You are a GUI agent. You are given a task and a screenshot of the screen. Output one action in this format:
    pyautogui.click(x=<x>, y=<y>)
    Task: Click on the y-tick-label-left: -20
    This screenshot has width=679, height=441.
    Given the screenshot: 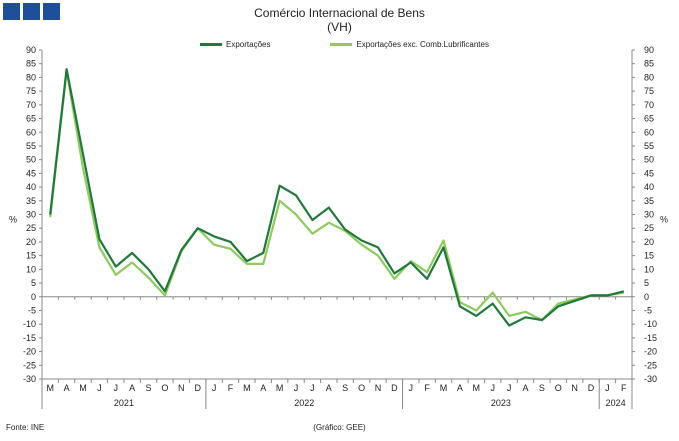 What is the action you would take?
    pyautogui.click(x=29, y=352)
    